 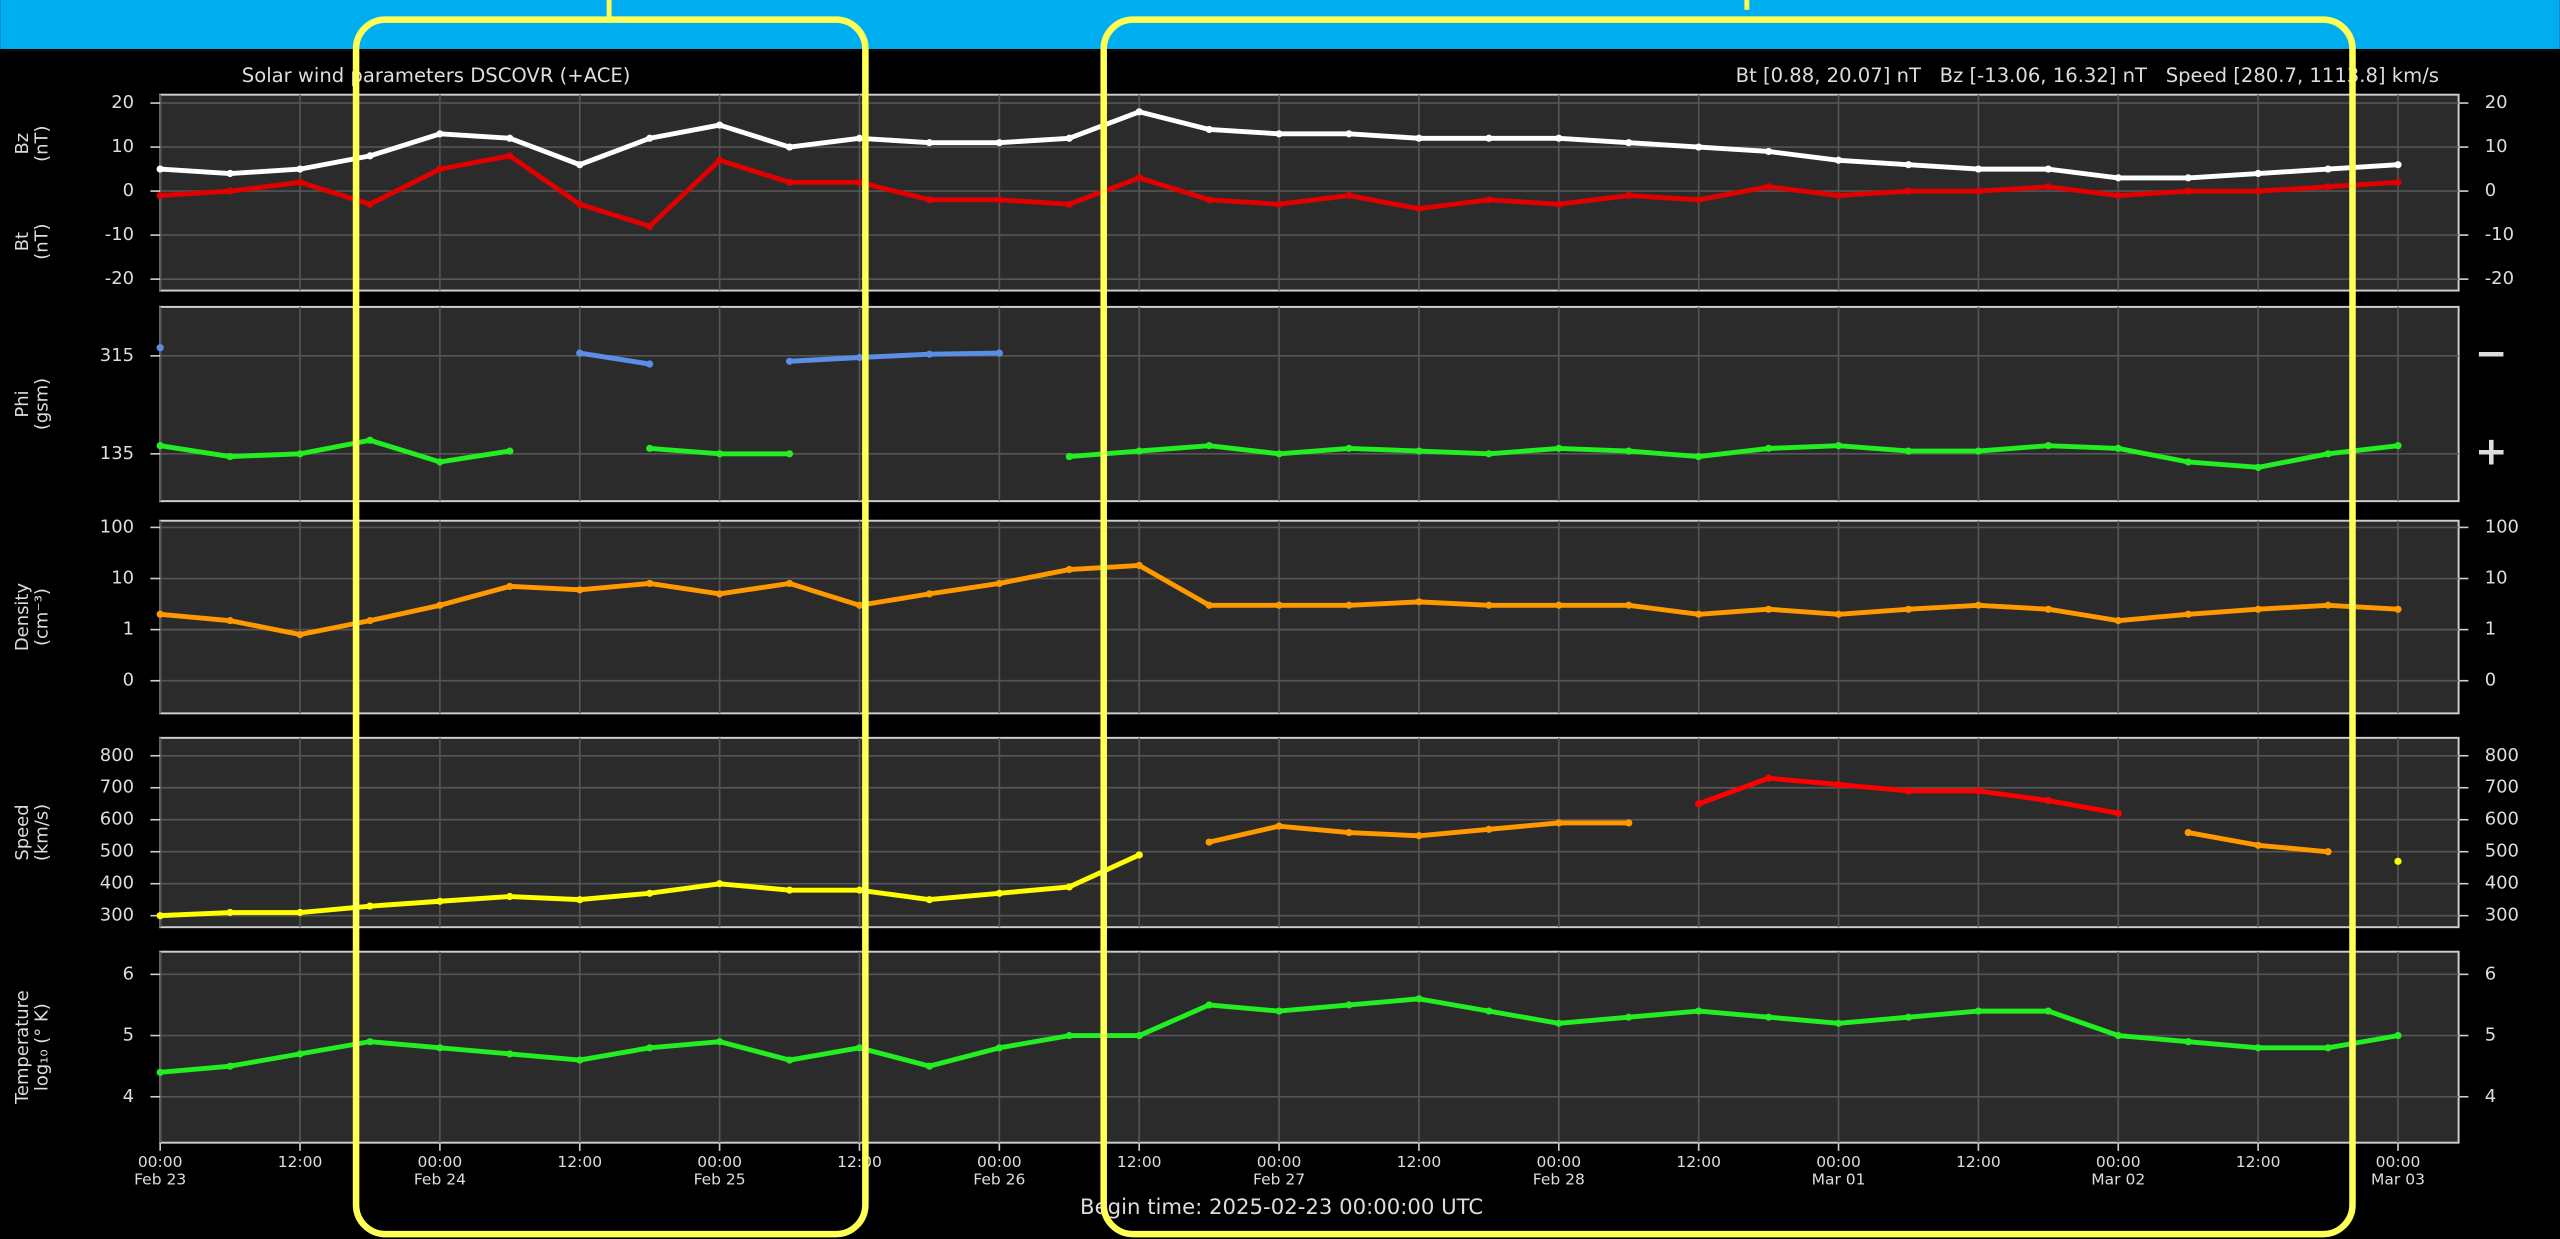 What do you see at coordinates (122, 578) in the screenshot?
I see `y-tick-label: 10` at bounding box center [122, 578].